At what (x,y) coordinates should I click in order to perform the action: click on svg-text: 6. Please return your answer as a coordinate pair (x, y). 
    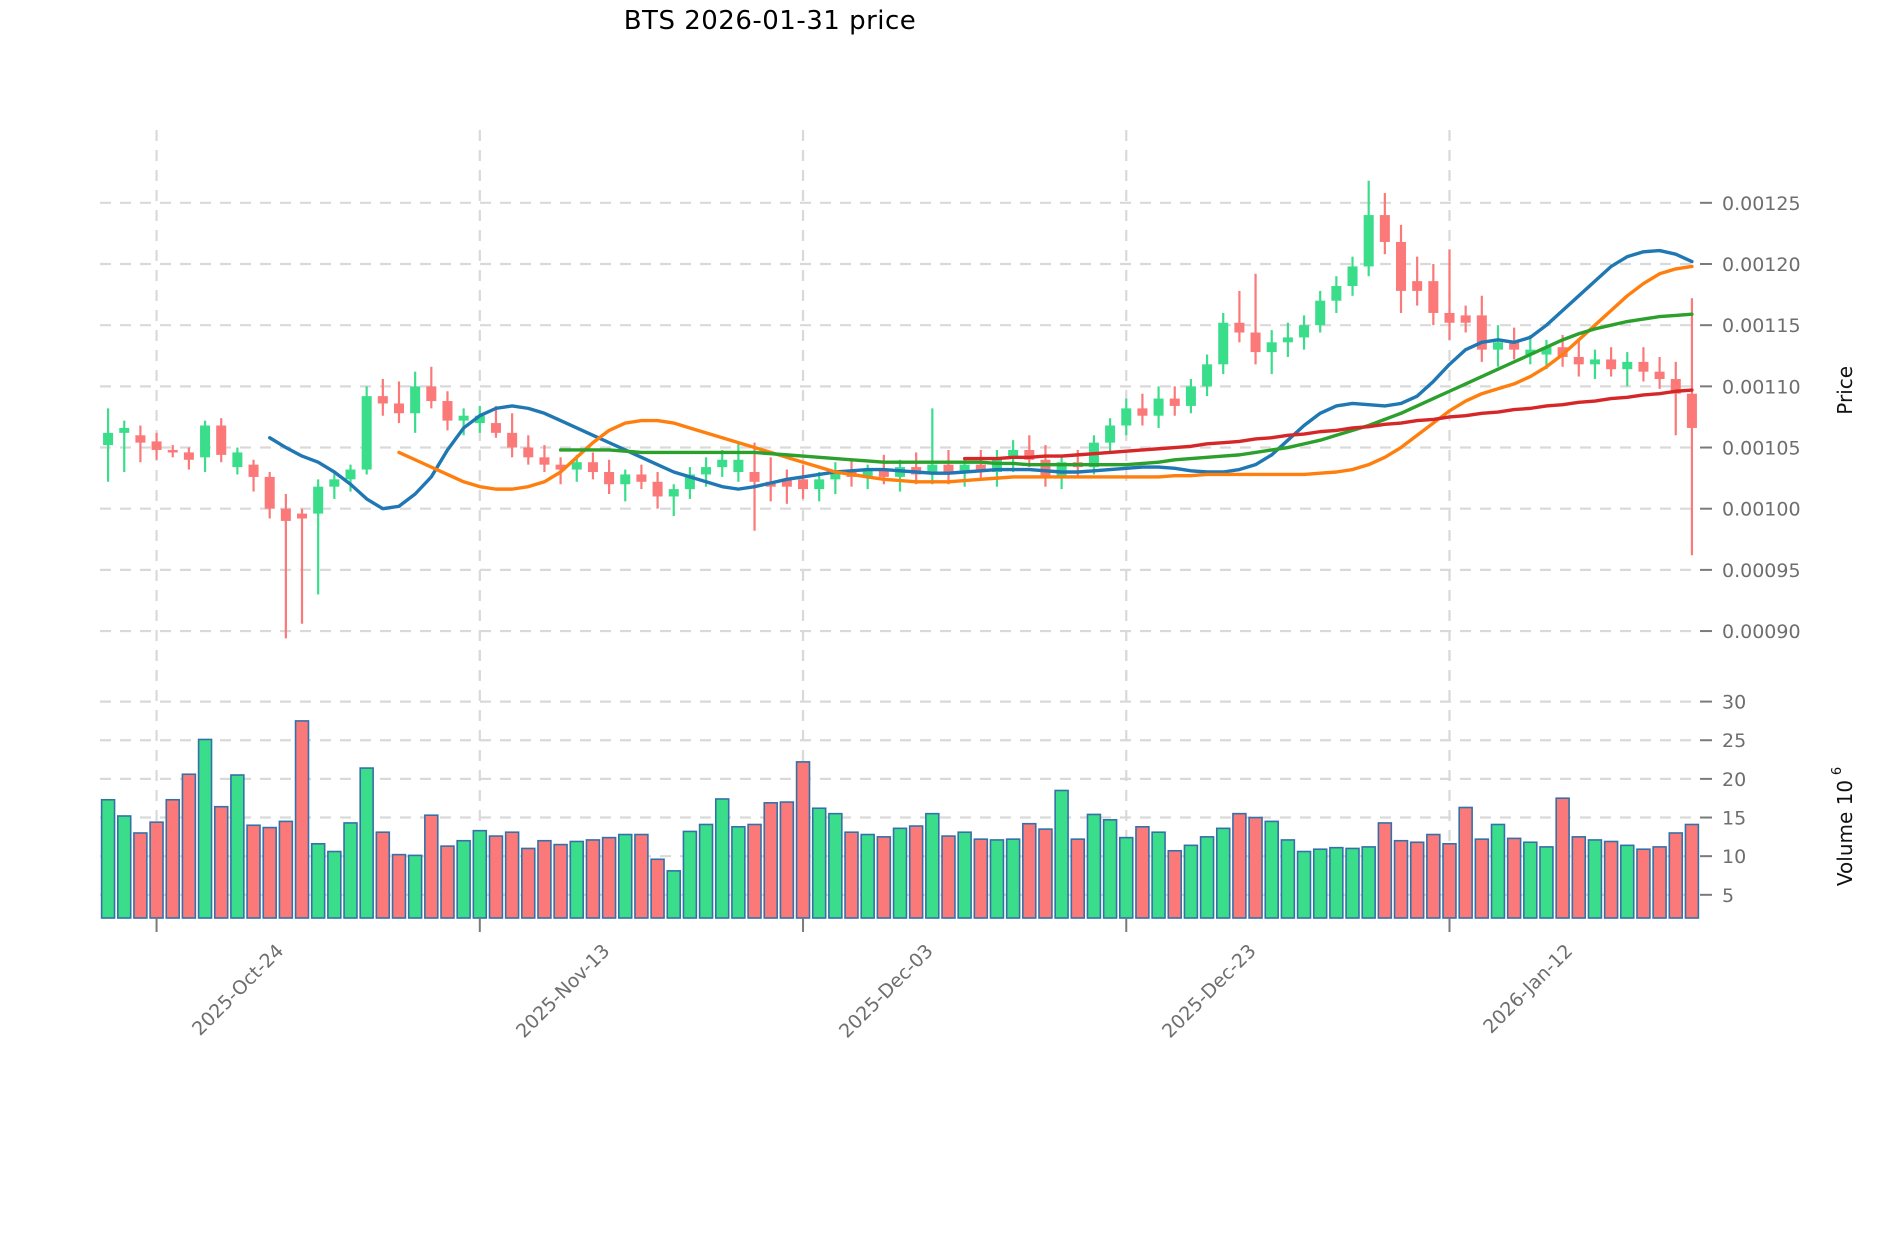
    Looking at the image, I should click on (1837, 771).